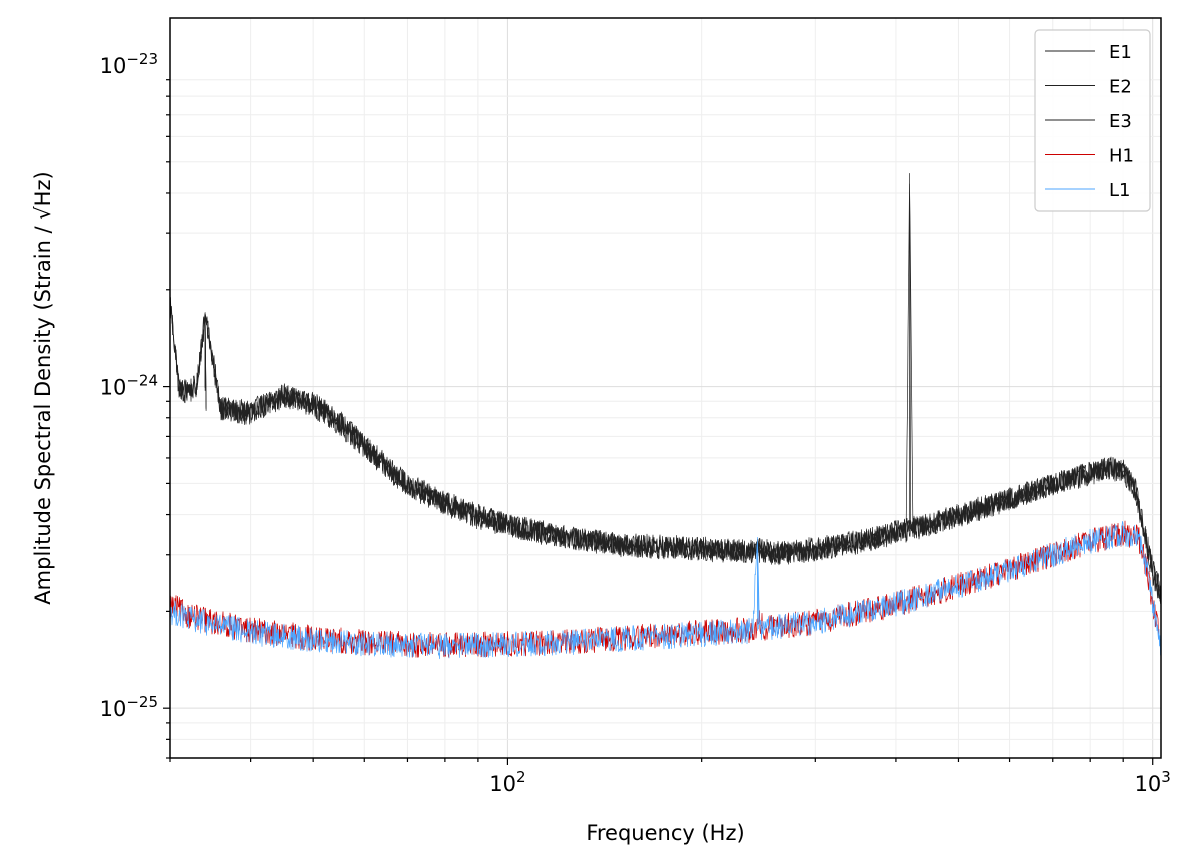  Describe the element at coordinates (1120, 52) in the screenshot. I see `legend-label: E1` at that location.